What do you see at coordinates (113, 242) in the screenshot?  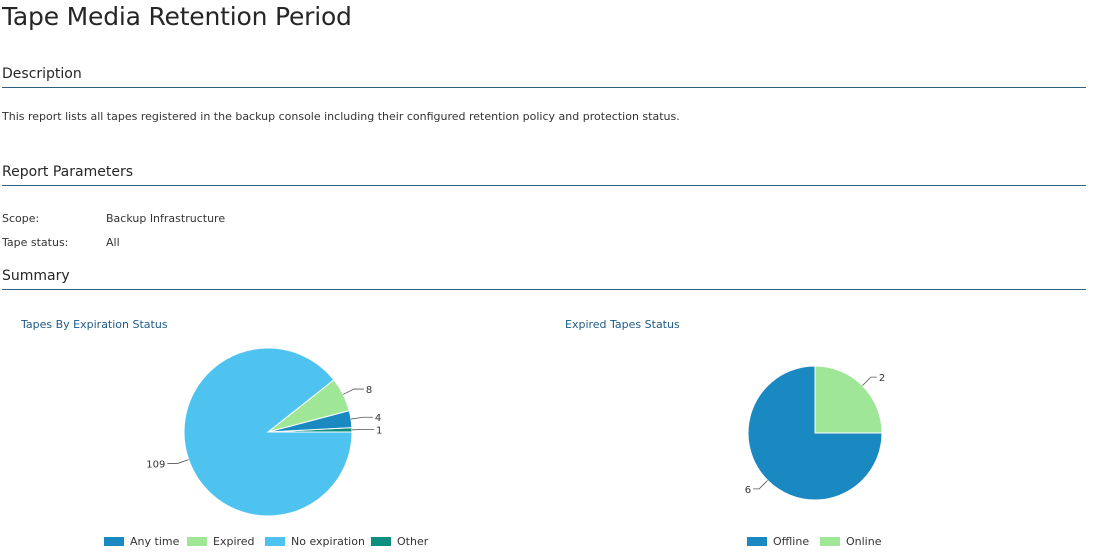 I see `param-value-tape-status: All` at bounding box center [113, 242].